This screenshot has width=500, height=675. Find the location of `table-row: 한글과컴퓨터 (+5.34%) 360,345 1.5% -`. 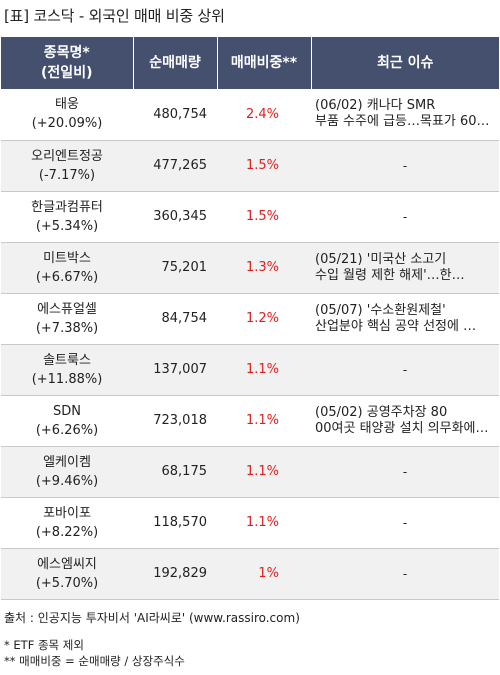

table-row: 한글과컴퓨터 (+5.34%) 360,345 1.5% - is located at coordinates (250, 217).